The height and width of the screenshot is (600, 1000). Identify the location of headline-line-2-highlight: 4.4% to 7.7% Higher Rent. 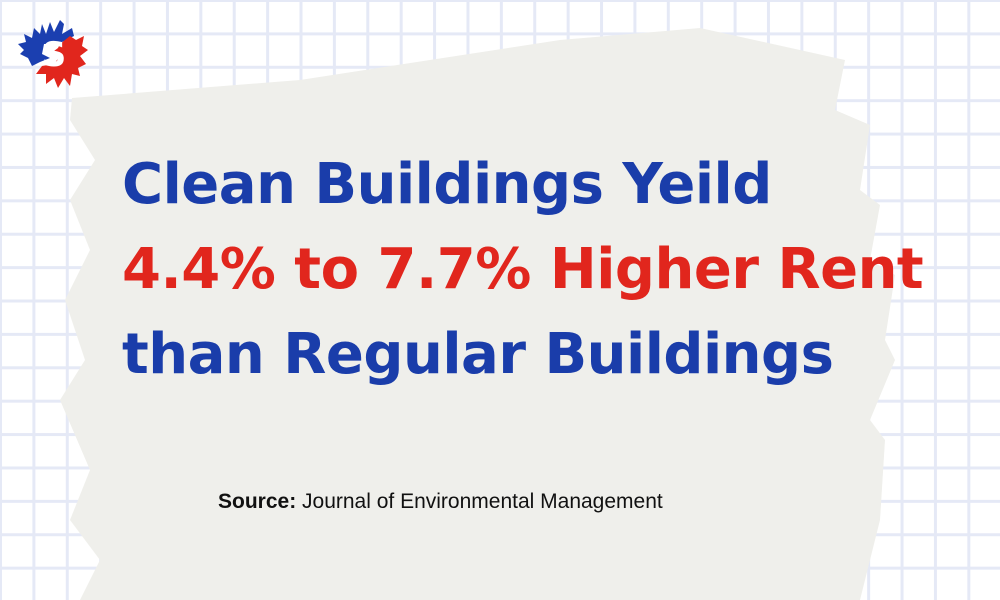
(523, 269).